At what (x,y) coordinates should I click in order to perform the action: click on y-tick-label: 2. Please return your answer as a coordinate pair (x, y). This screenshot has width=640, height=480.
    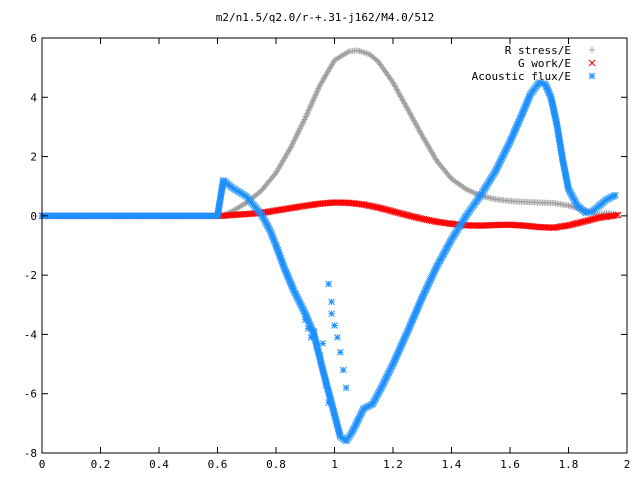
    Looking at the image, I should click on (33, 157).